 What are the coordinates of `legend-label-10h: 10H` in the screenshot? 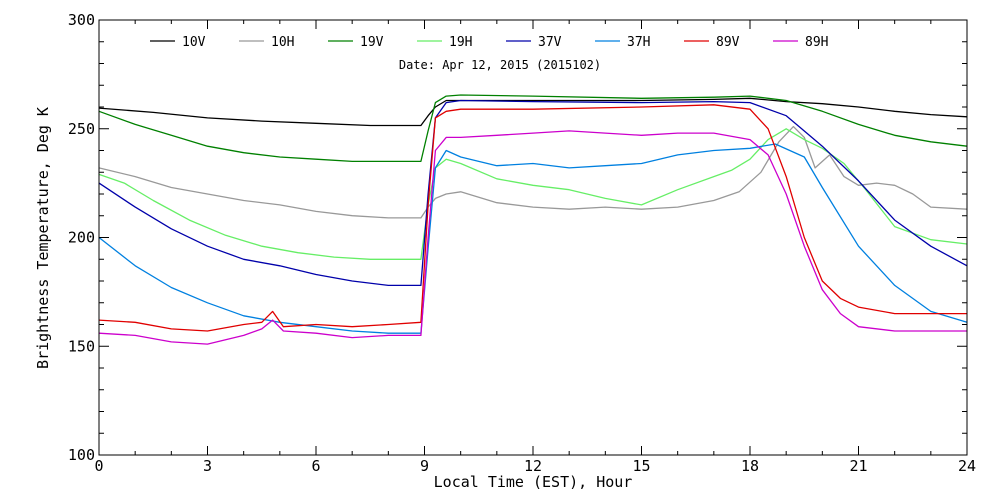 It's located at (282, 42).